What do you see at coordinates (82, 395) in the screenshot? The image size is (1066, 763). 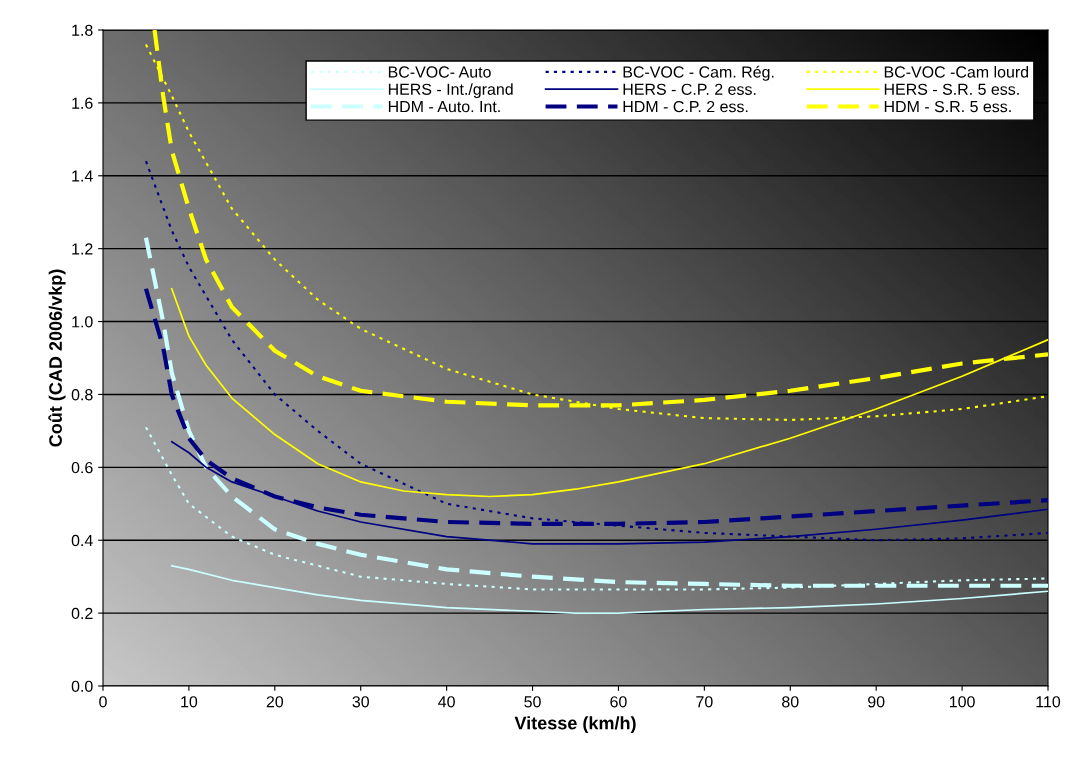 I see `y-tick-label: 0.8` at bounding box center [82, 395].